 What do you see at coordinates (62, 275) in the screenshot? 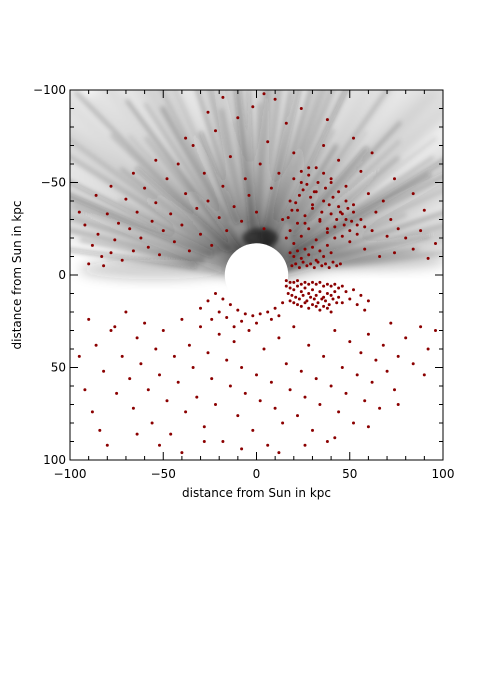
I see `y-tick-label: 0` at bounding box center [62, 275].